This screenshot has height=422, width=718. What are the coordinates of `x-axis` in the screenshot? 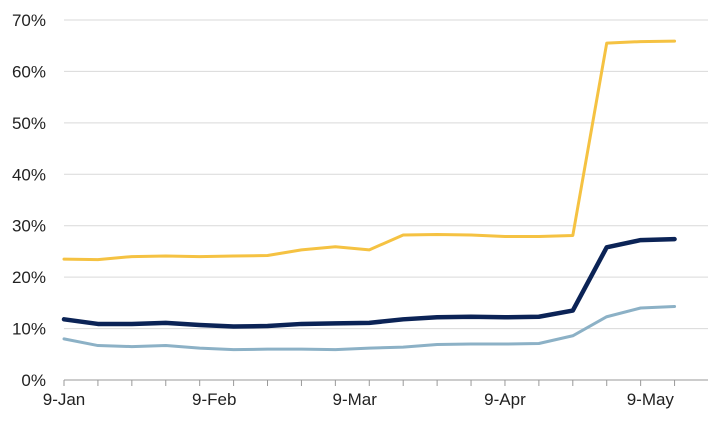 It's located at (385, 382).